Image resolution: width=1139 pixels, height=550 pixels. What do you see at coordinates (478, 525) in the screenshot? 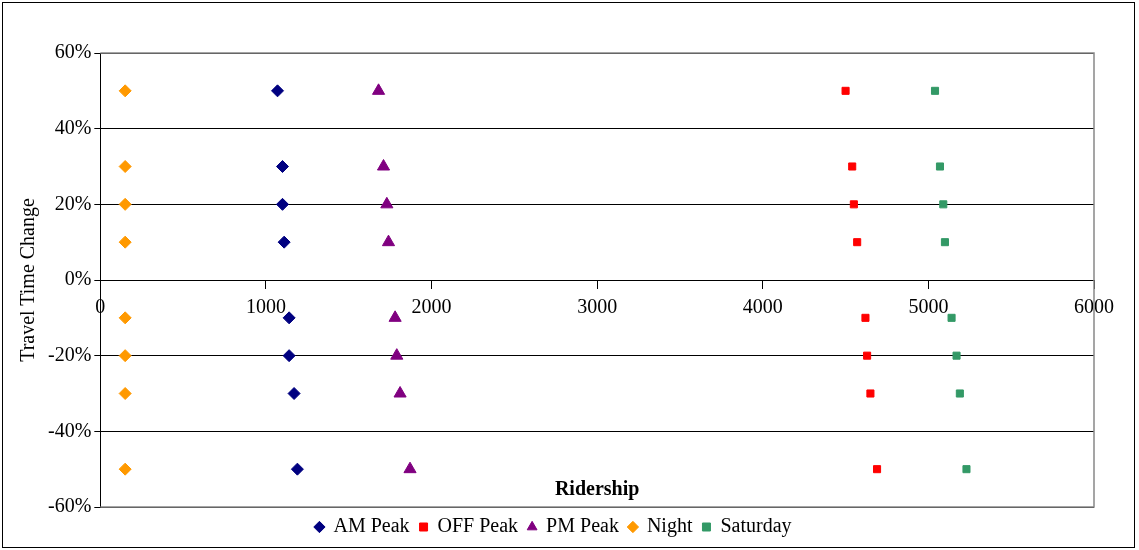
I see `legend-label: OFF Peak` at bounding box center [478, 525].